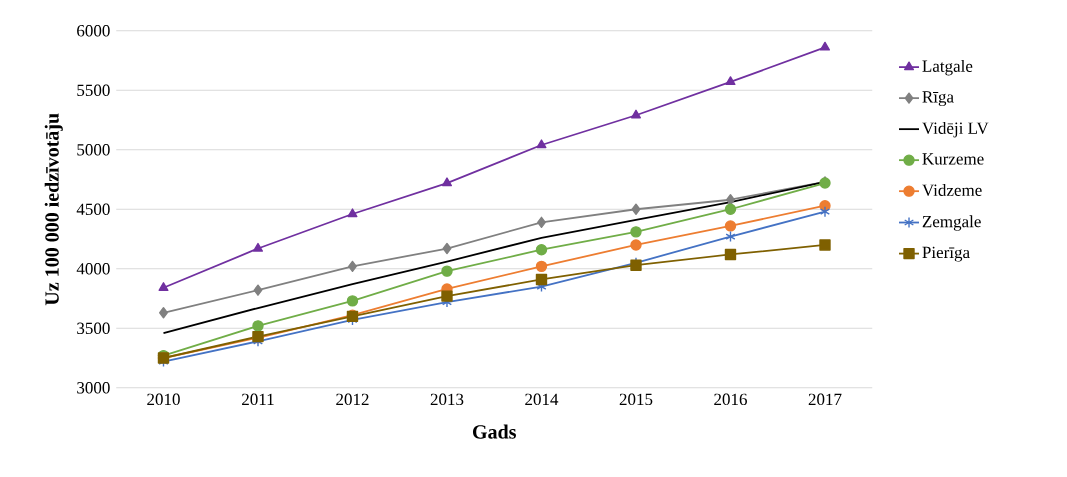  What do you see at coordinates (258, 399) in the screenshot?
I see `x-tick-label: 2011` at bounding box center [258, 399].